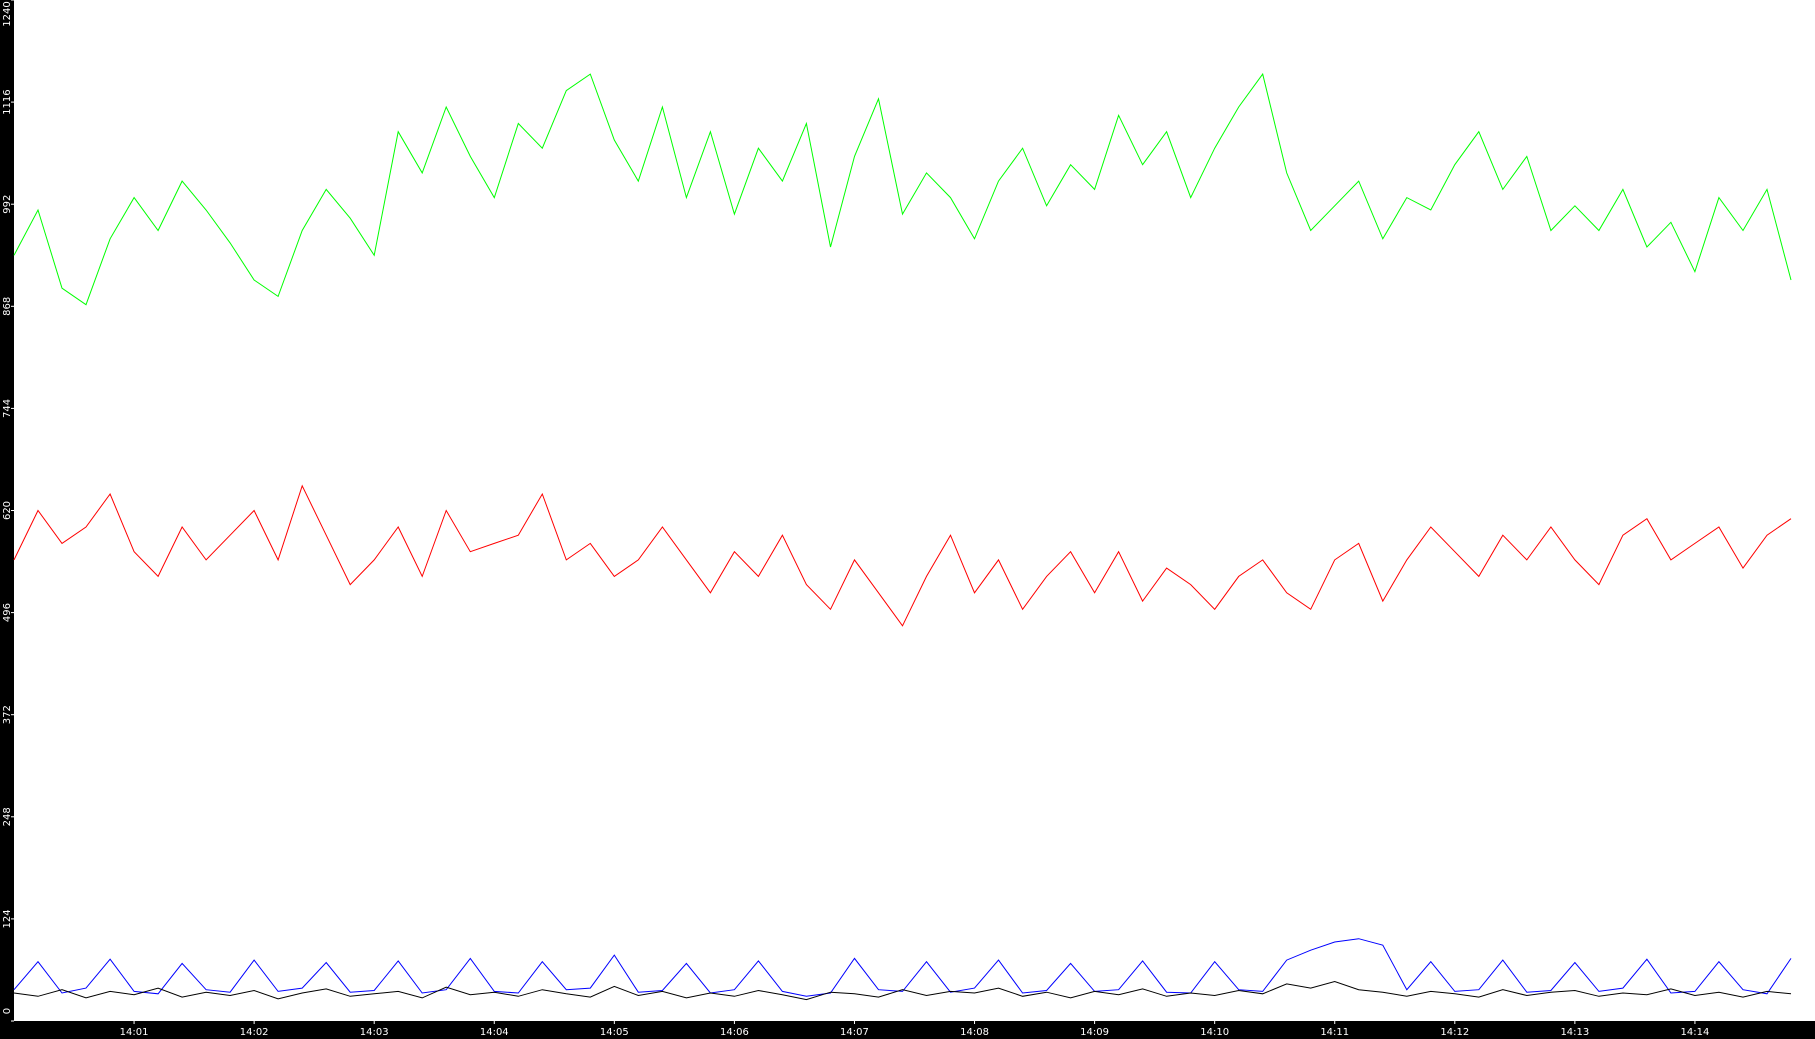 This screenshot has width=1815, height=1039. Describe the element at coordinates (7, 510) in the screenshot. I see `y-tick-label: 620` at that location.